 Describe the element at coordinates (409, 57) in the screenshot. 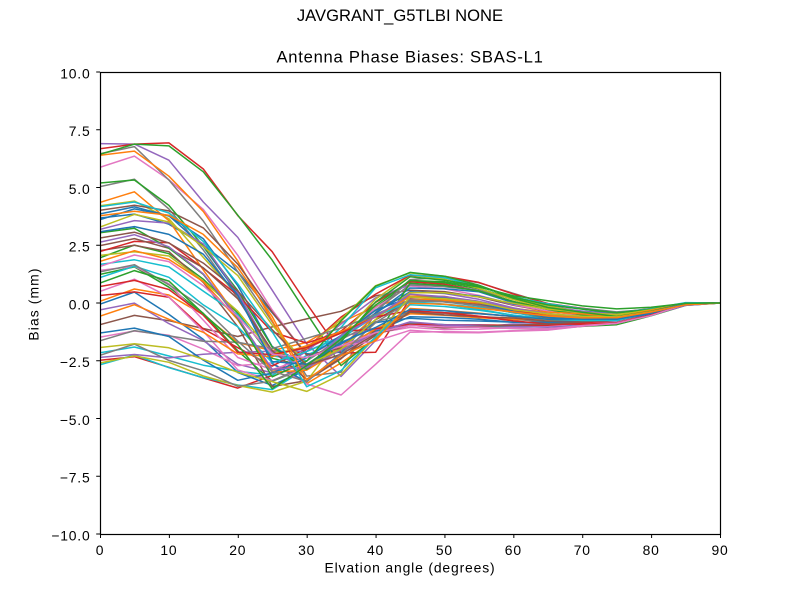

I see `svg-text: Antenna Phase Biases: SBAS-L1` at that location.